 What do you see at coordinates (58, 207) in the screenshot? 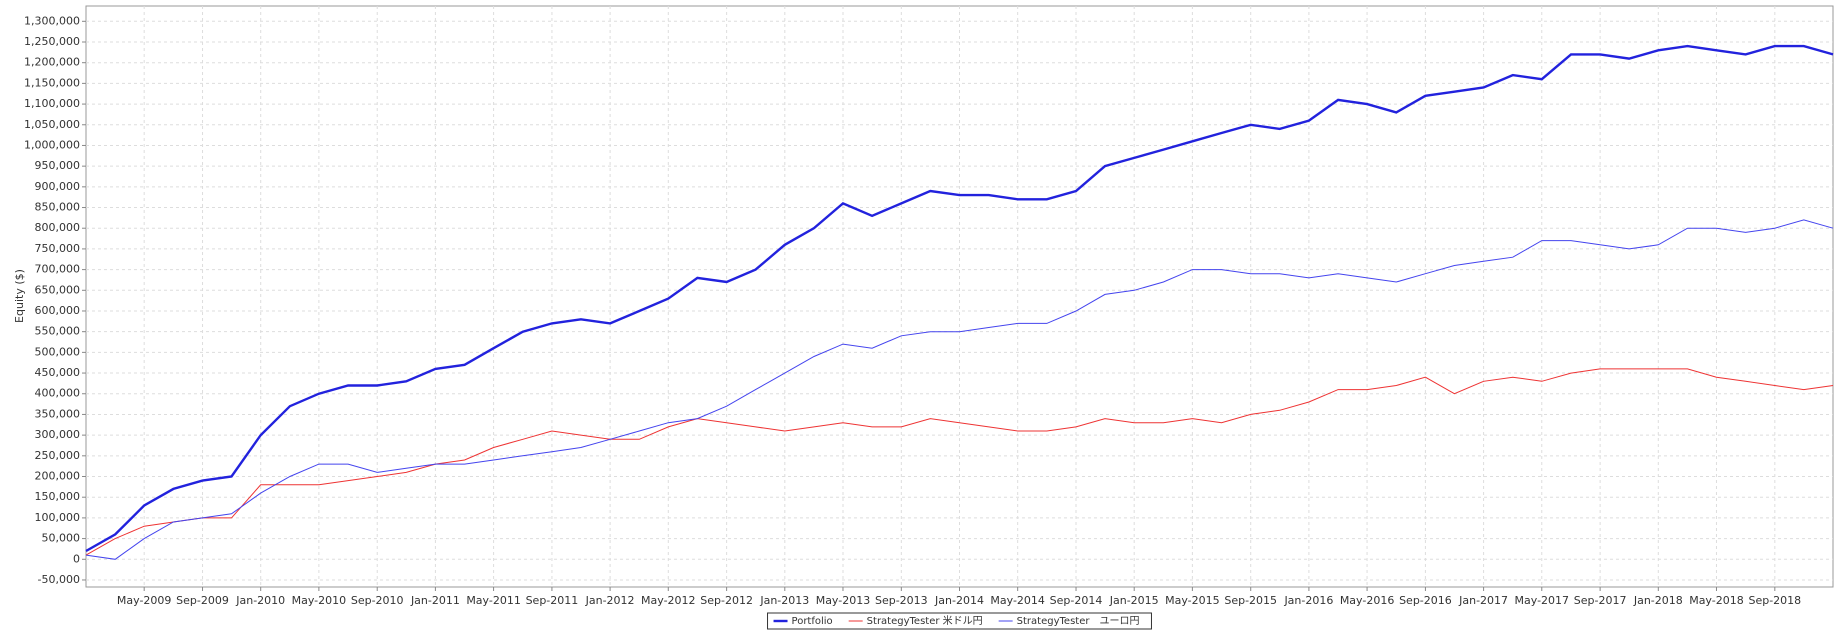
I see `y-tick-label: 850,000` at bounding box center [58, 207].